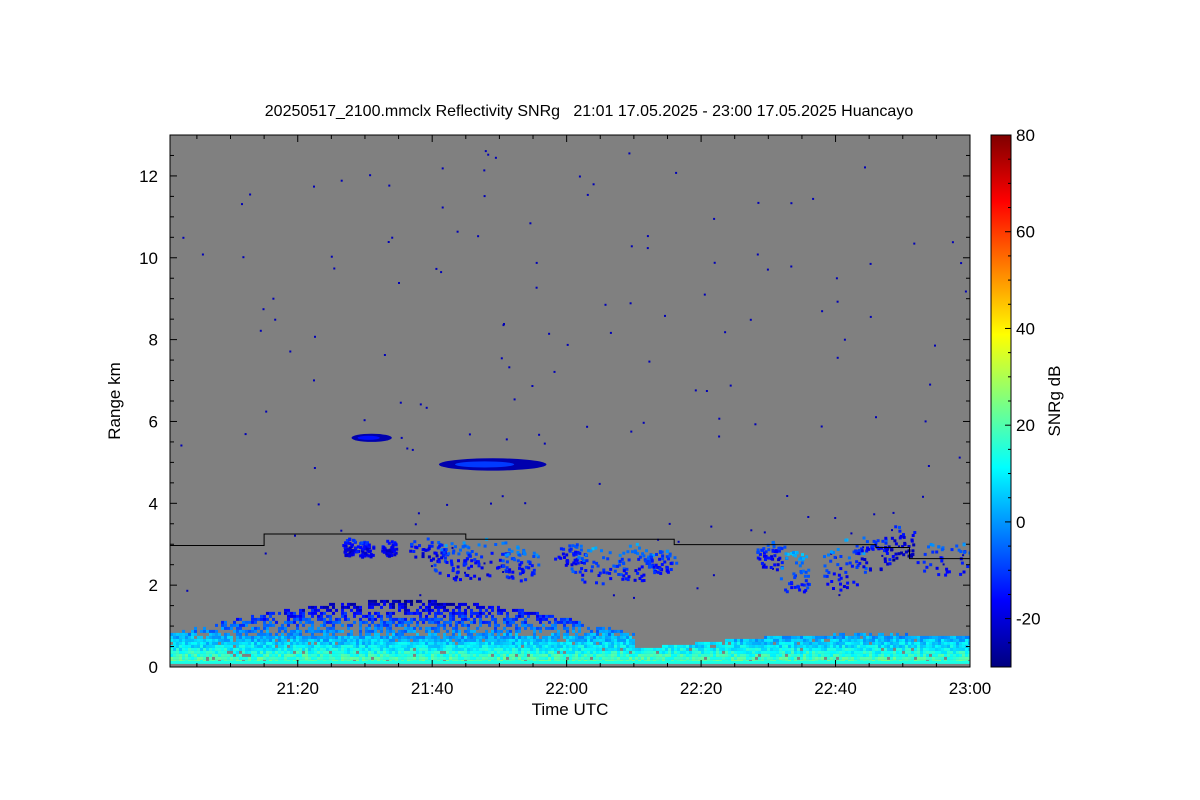  I want to click on y-tick-label: 8, so click(153, 340).